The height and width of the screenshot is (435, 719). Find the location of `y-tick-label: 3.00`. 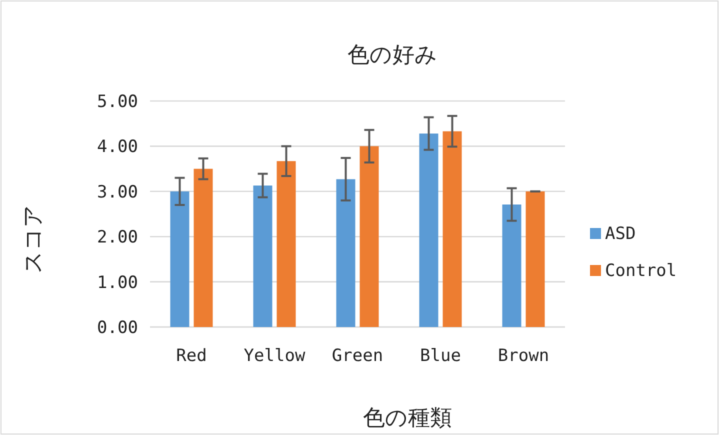

y-tick-label: 3.00 is located at coordinates (117, 192).